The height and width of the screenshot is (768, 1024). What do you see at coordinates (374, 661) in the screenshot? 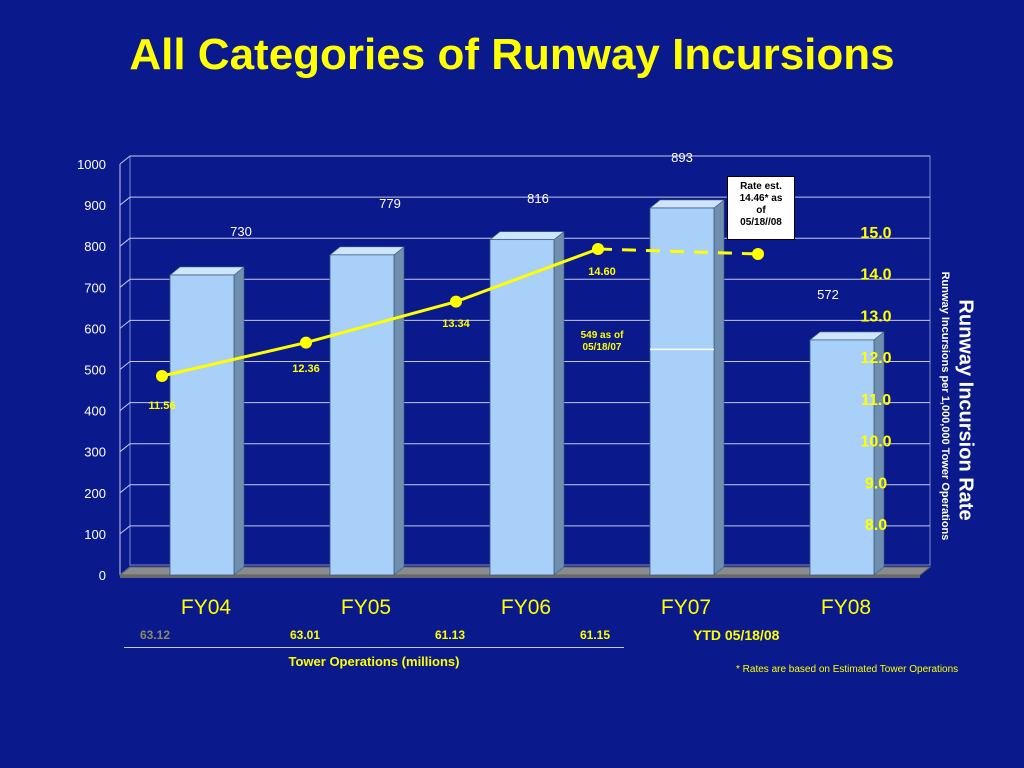
I see `operations-caption: Tower Operations (millions)` at bounding box center [374, 661].